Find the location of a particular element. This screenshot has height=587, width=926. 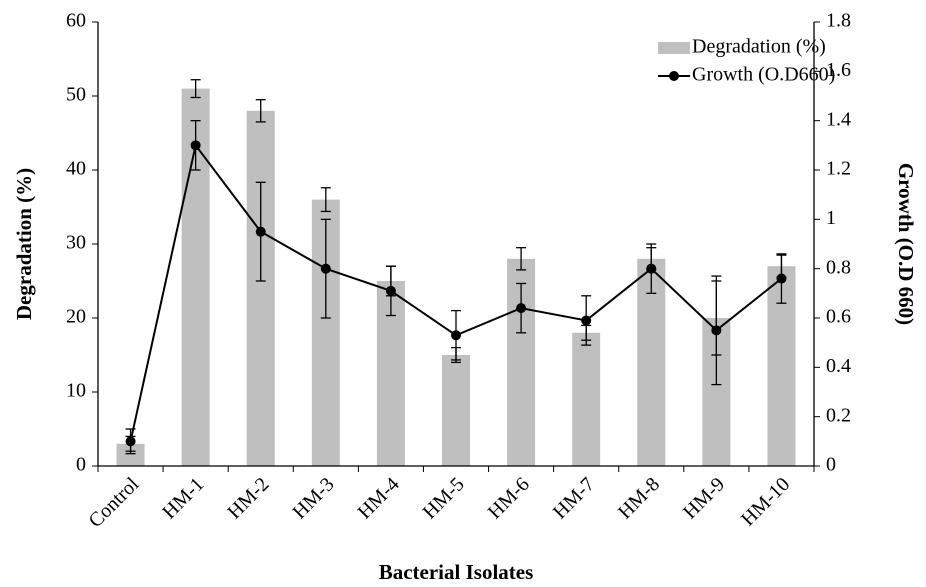

y-tick-label: 10 is located at coordinates (76, 391).